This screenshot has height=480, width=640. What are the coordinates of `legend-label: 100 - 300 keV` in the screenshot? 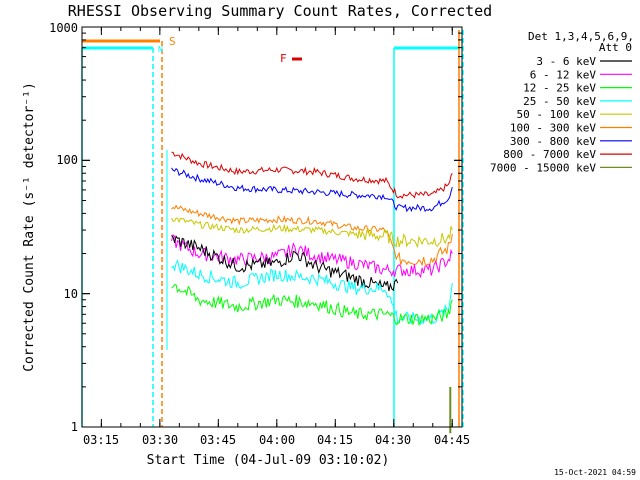 It's located at (553, 128).